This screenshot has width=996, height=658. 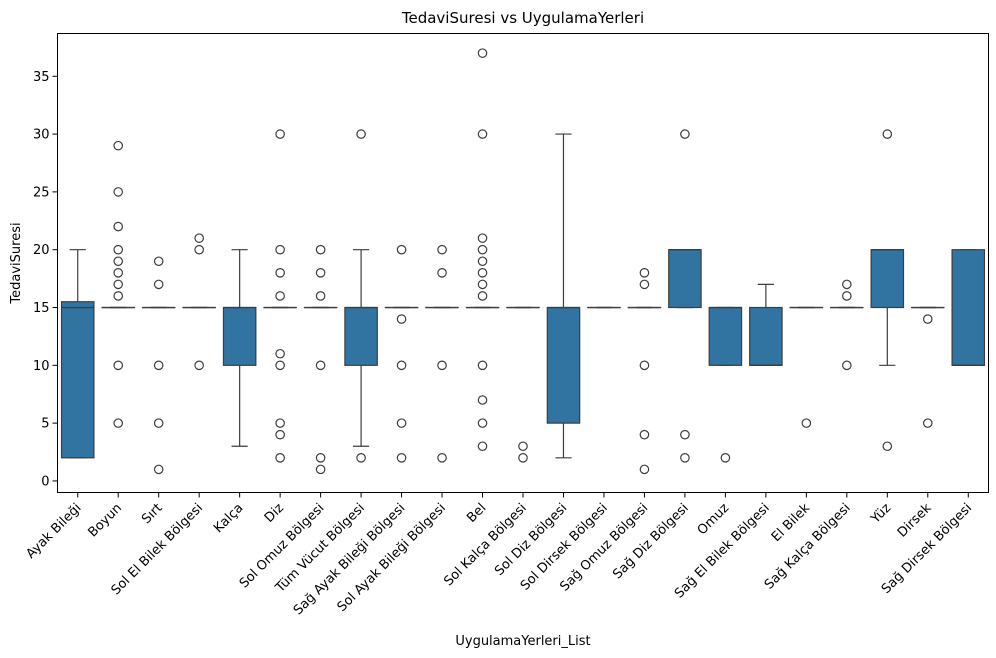 I want to click on y-tick-label: 15, so click(x=41, y=308).